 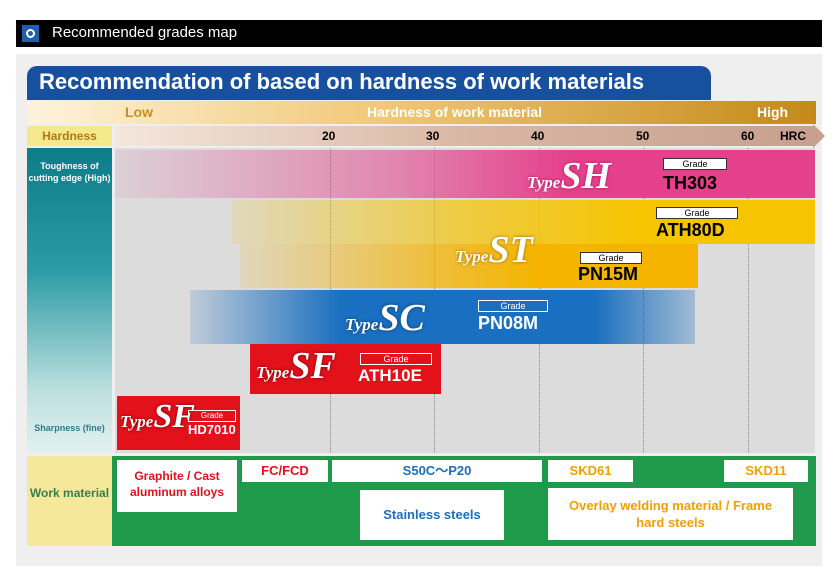 I want to click on type-st-logo: TypeST, so click(x=494, y=250).